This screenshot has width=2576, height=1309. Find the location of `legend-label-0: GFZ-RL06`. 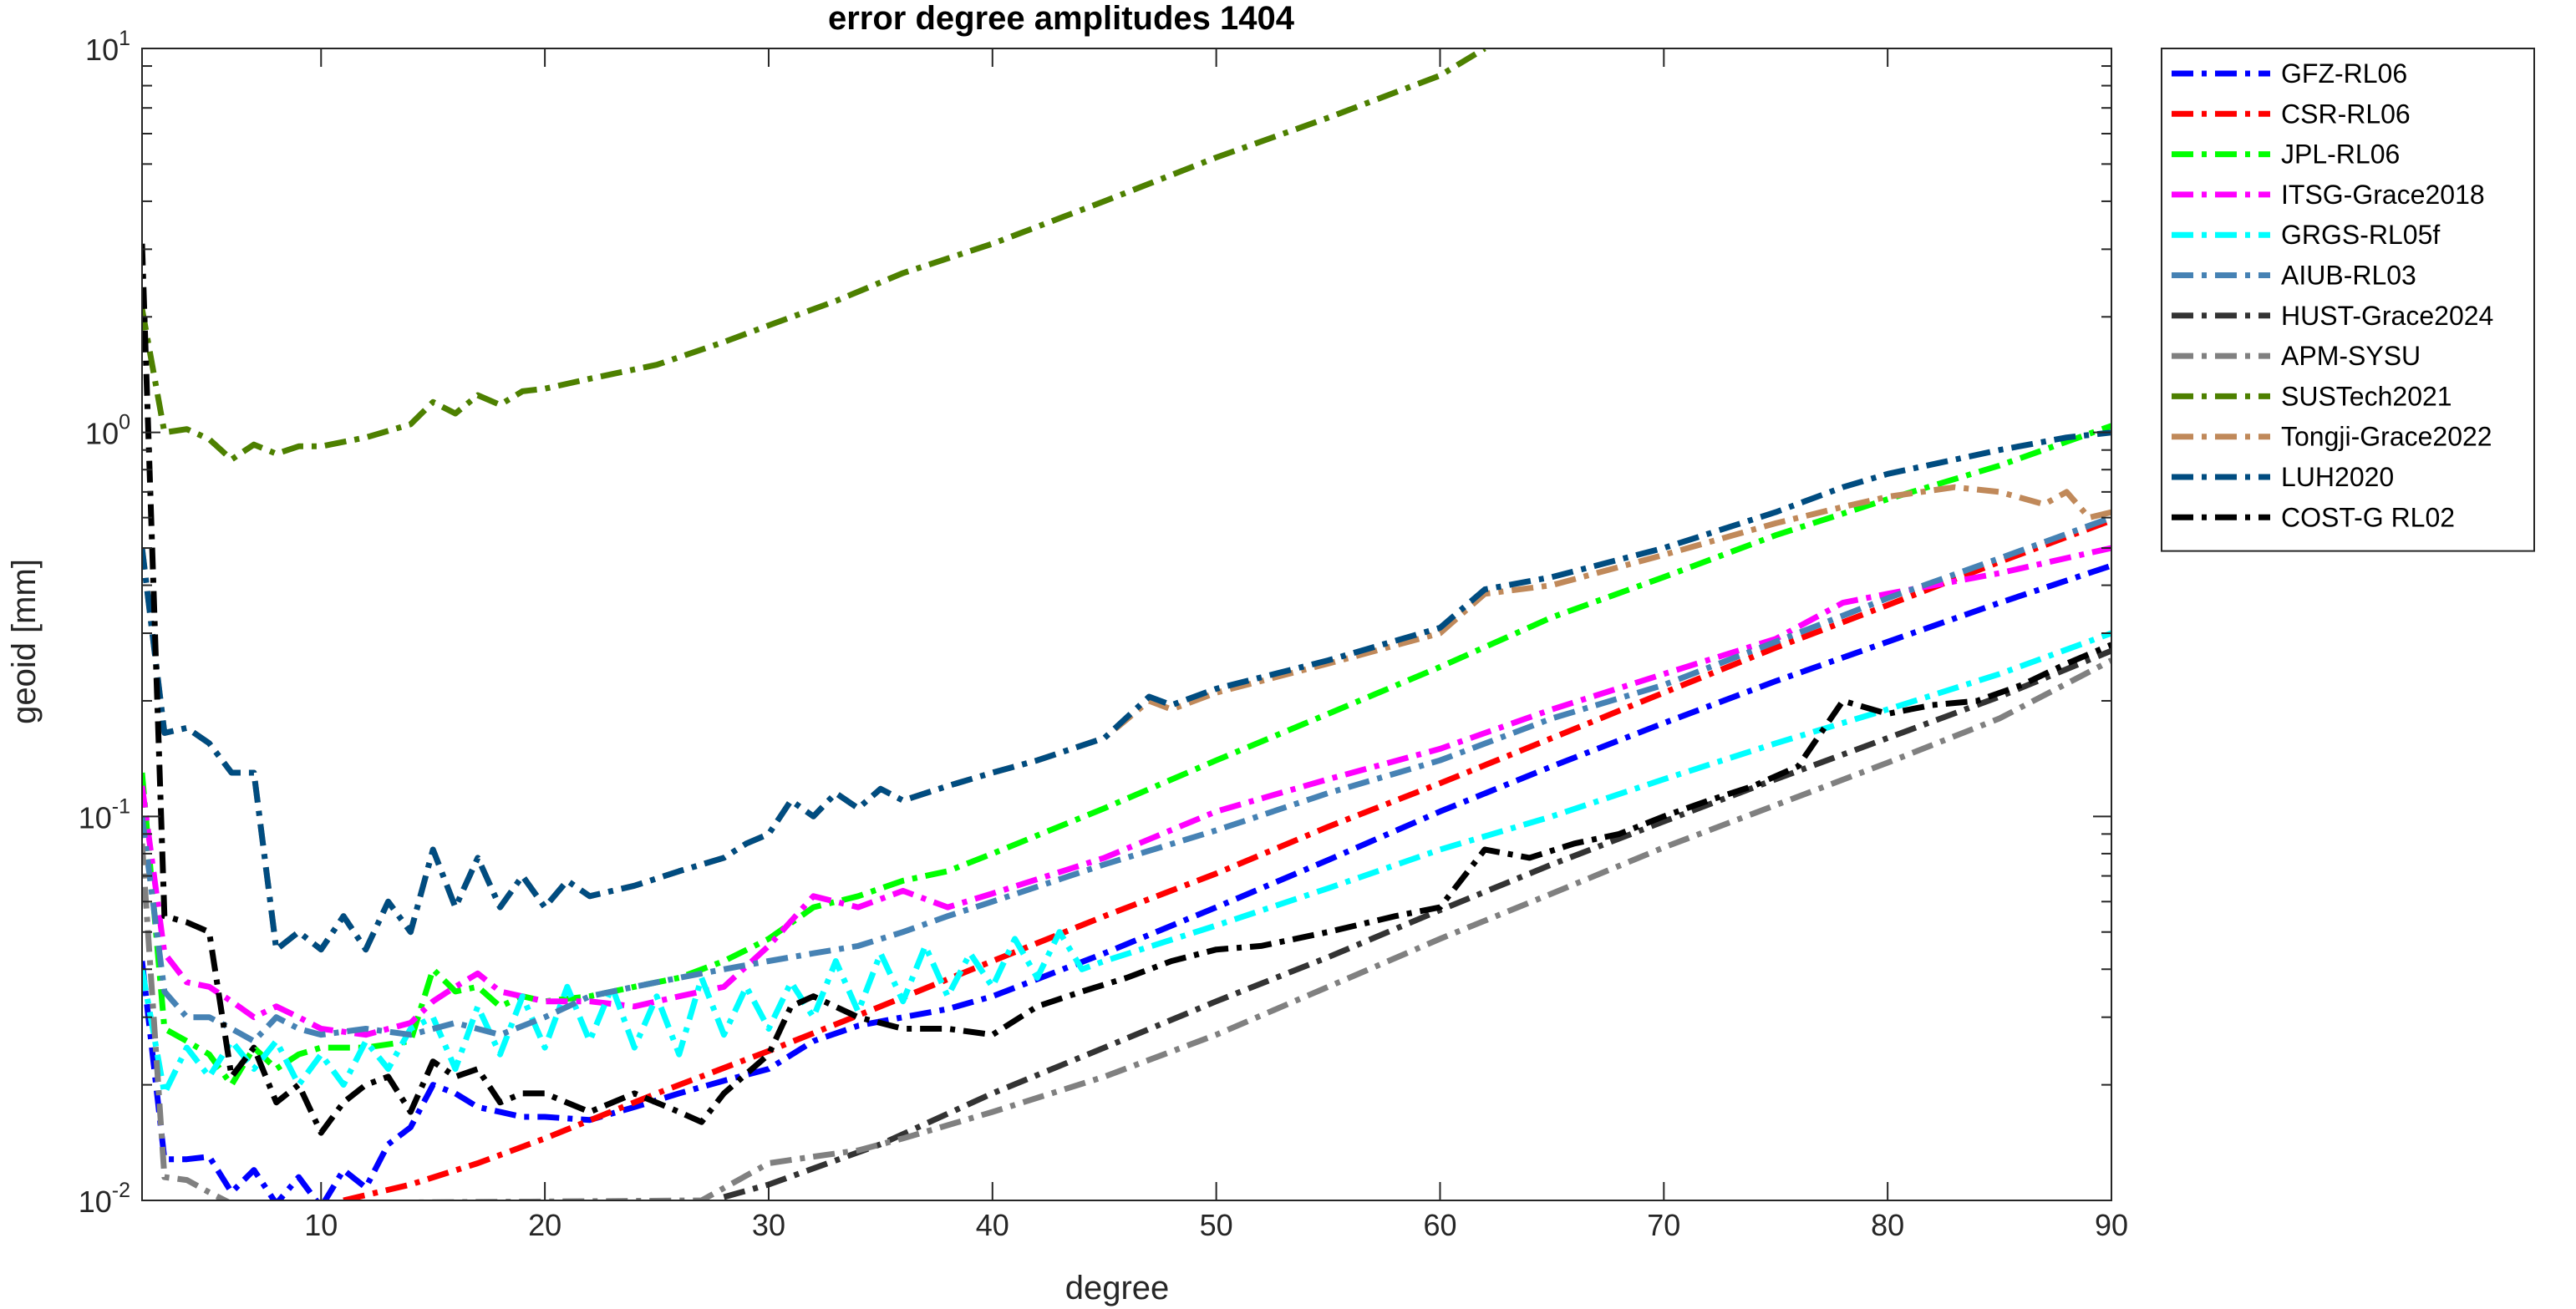

legend-label-0: GFZ-RL06 is located at coordinates (2344, 73).